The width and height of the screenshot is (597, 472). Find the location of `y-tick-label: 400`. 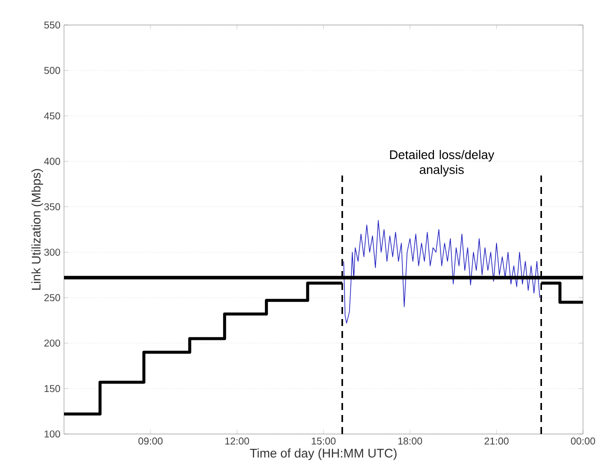

y-tick-label: 400 is located at coordinates (52, 161).